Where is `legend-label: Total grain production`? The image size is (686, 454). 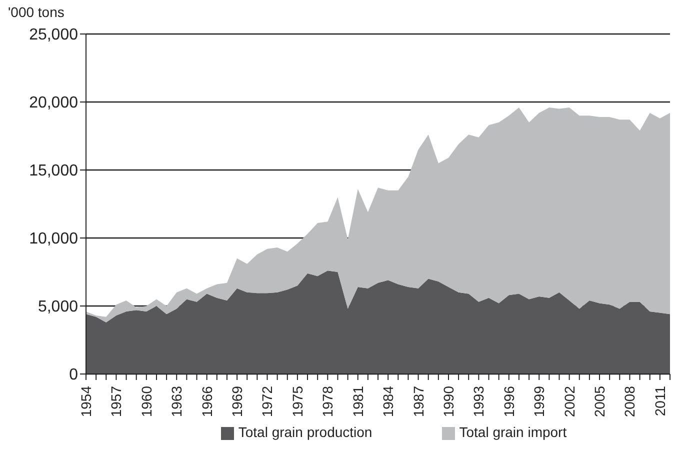
legend-label: Total grain production is located at coordinates (305, 432).